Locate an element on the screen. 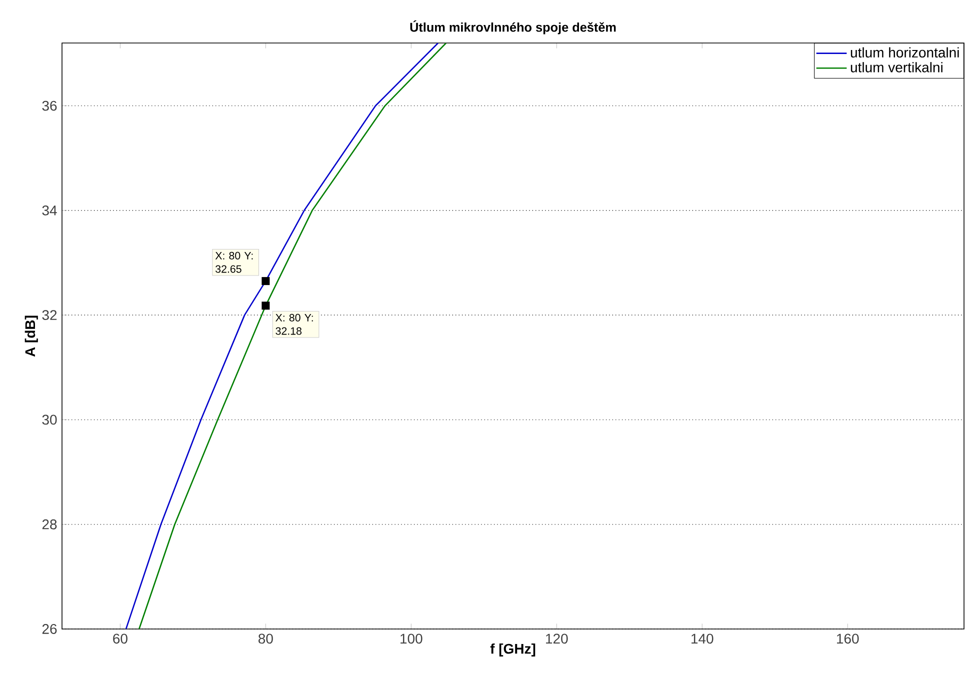 This screenshot has height=675, width=966. y-tick-label: 30 is located at coordinates (49, 419).